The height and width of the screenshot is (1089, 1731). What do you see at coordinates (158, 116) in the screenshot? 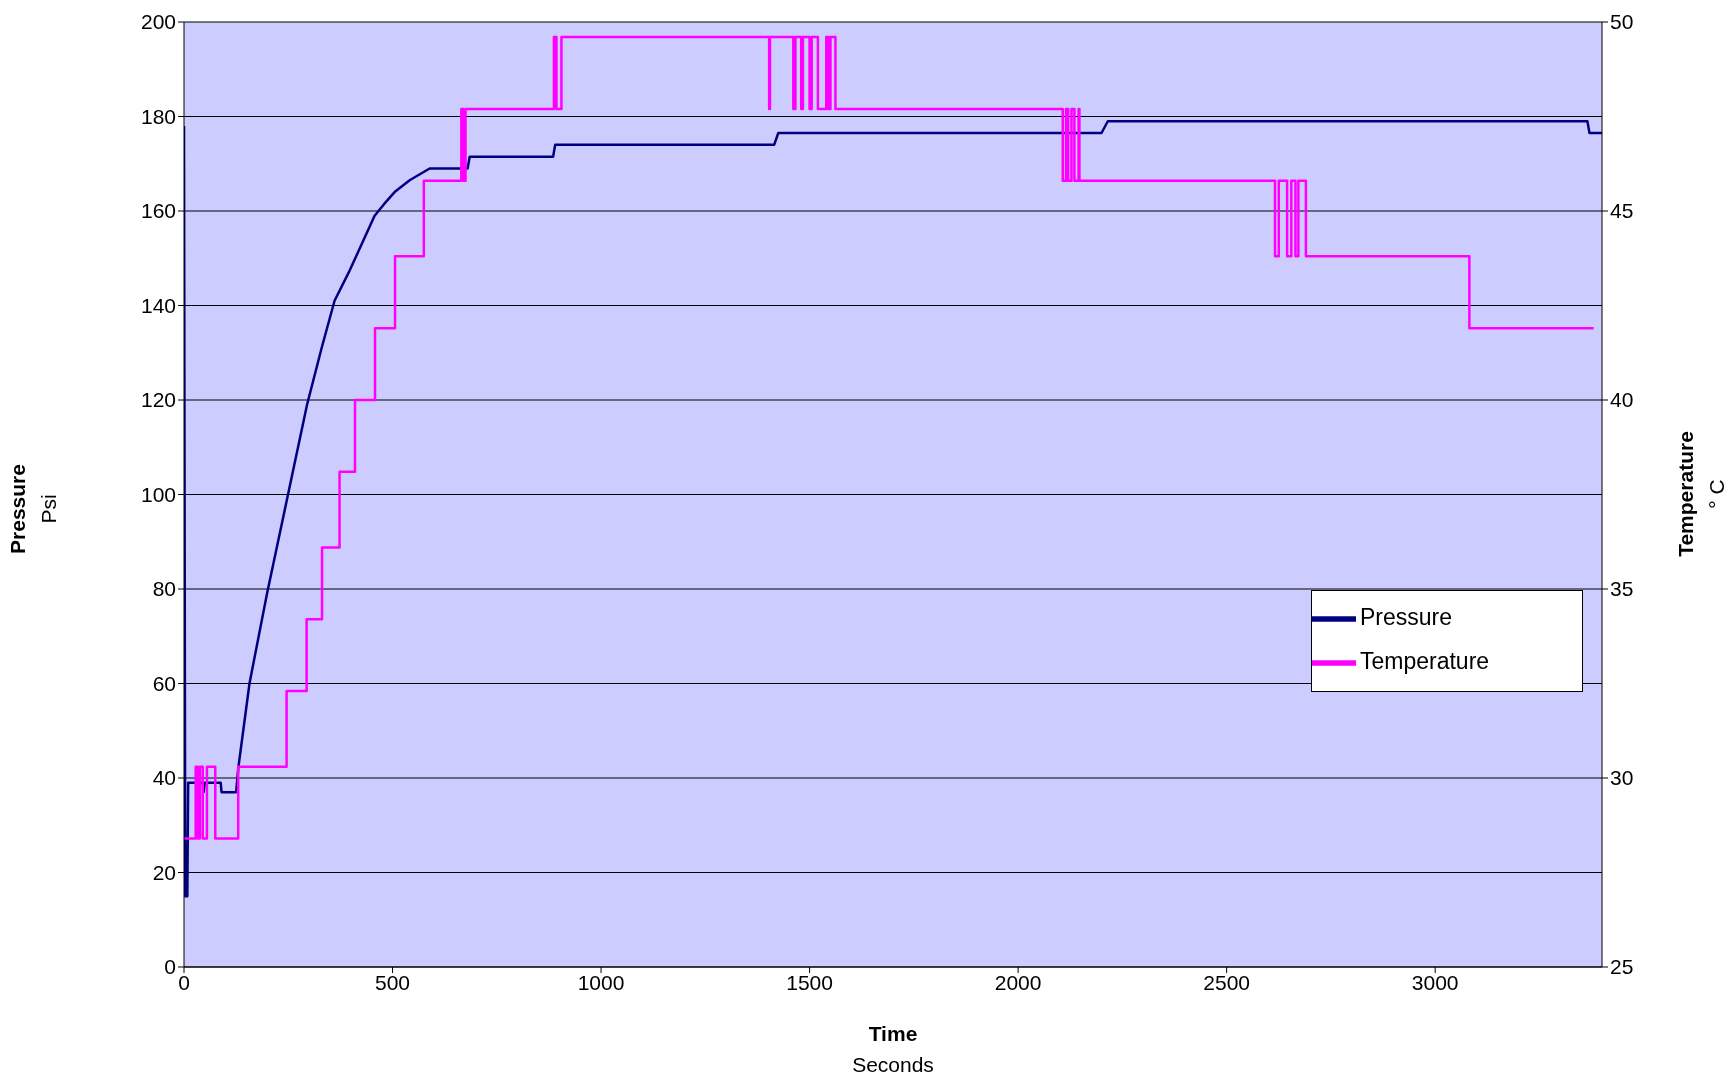
I see `y-tick-label: 180` at bounding box center [158, 116].